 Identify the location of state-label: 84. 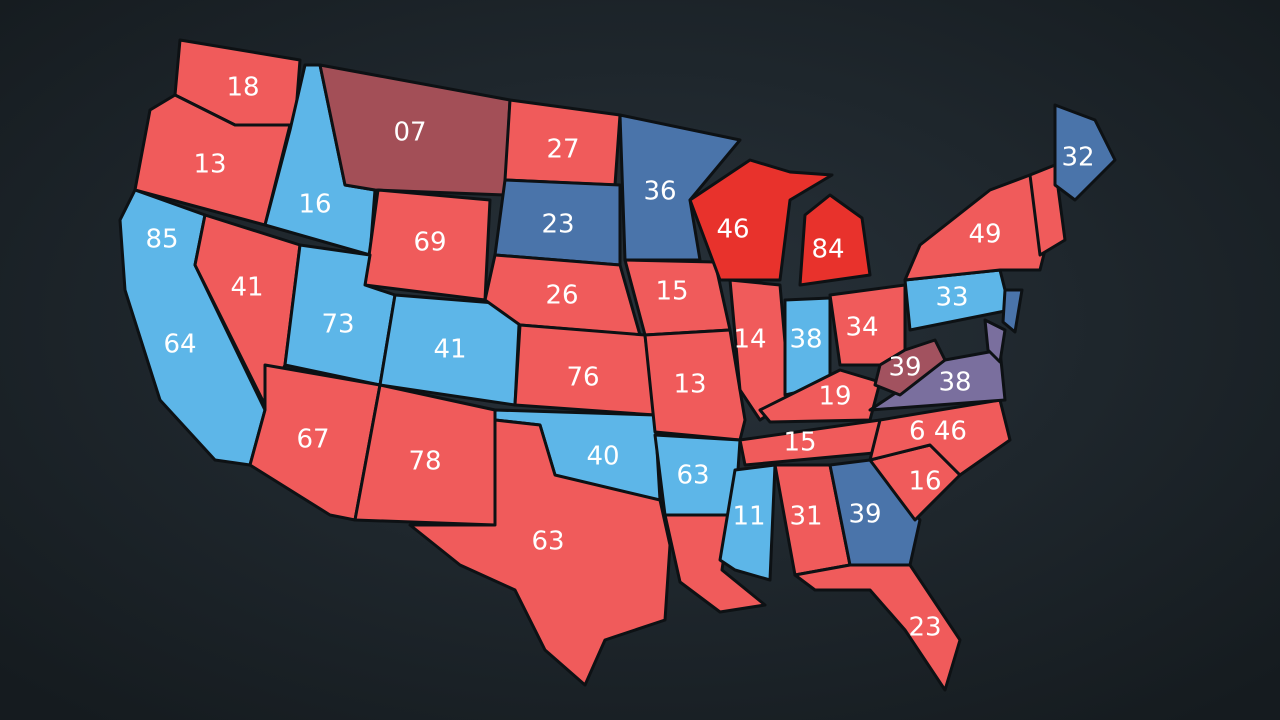
(827, 250).